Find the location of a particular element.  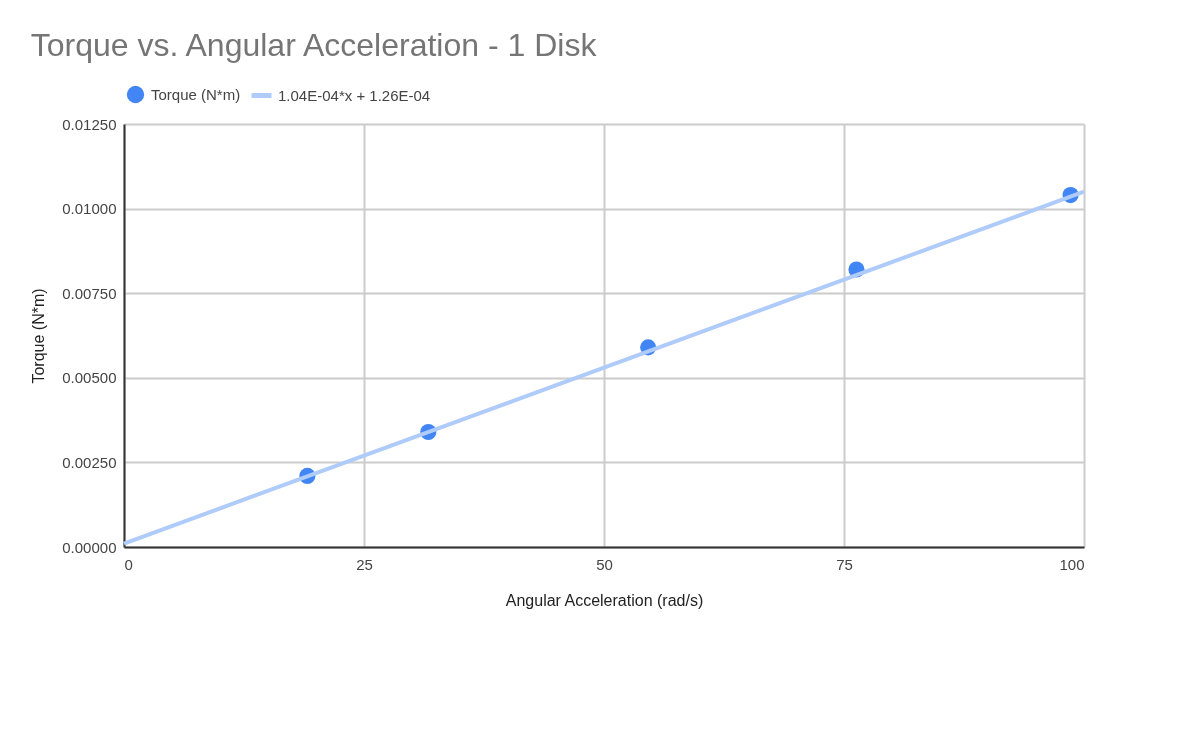

y-tick-label: 0.00000 is located at coordinates (89, 547).